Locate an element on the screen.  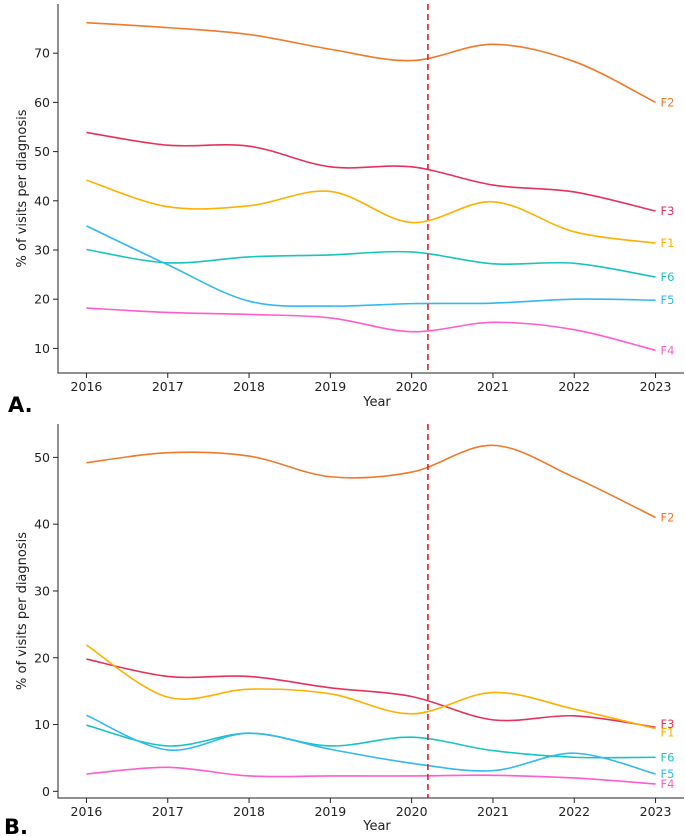
y-tick-label: 60 is located at coordinates (42, 102).